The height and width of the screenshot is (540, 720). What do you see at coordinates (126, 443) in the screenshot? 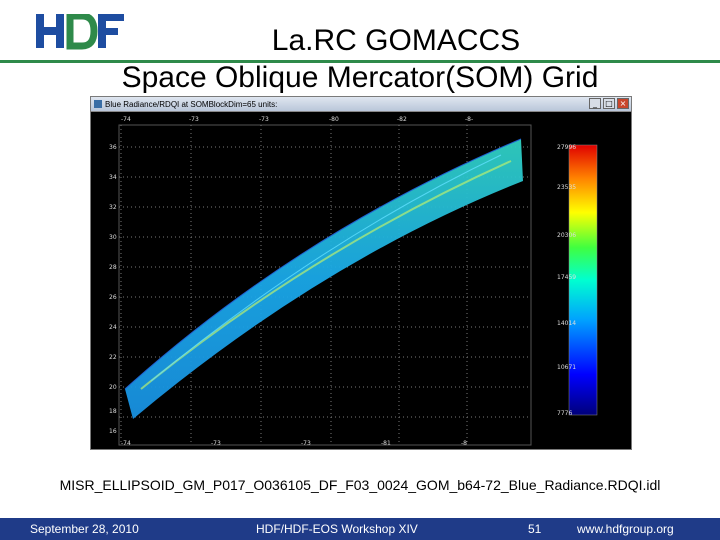
I see `bottom-tick: -74` at bounding box center [126, 443].